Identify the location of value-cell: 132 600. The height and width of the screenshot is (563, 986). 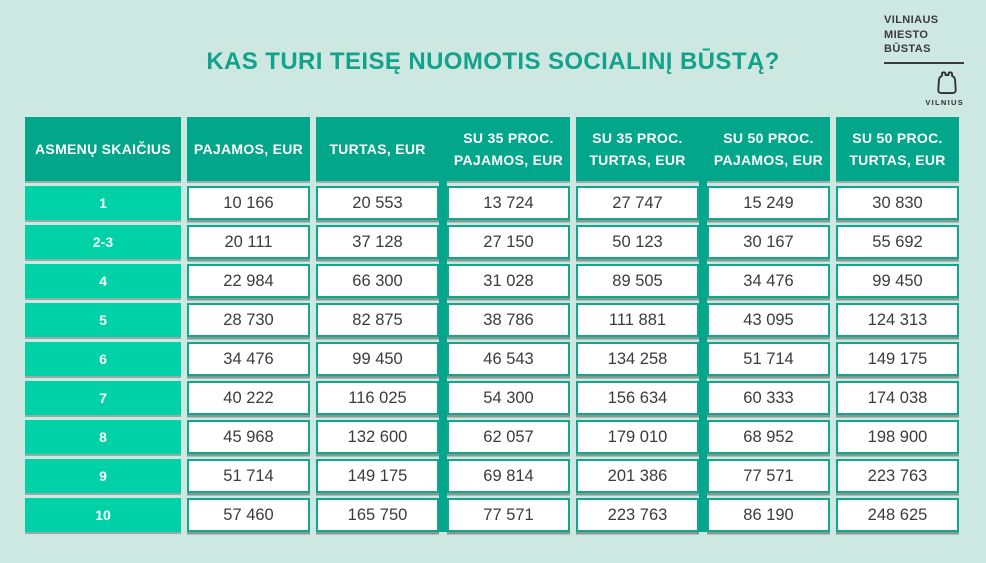
(377, 437).